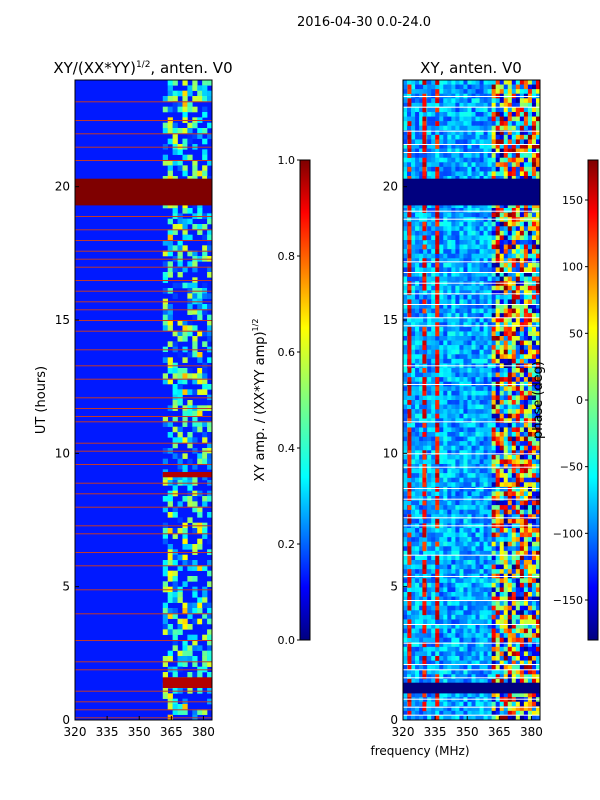  I want to click on phase-colorbar-ticks: −150 −100 −50 0 50 100 150, so click(570, 400).